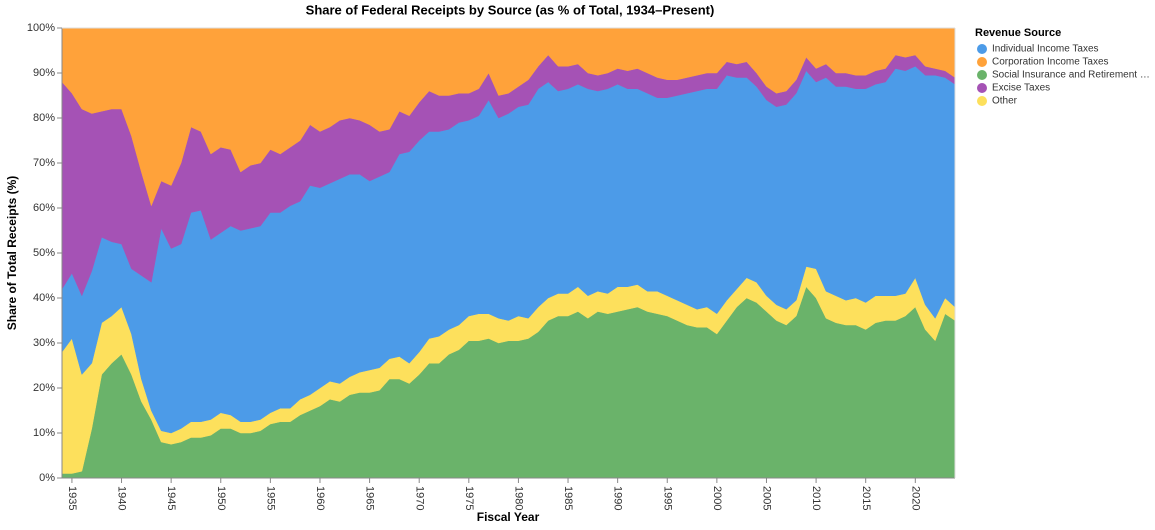  Describe the element at coordinates (508, 517) in the screenshot. I see `x-axis-title: Fiscal Year` at that location.